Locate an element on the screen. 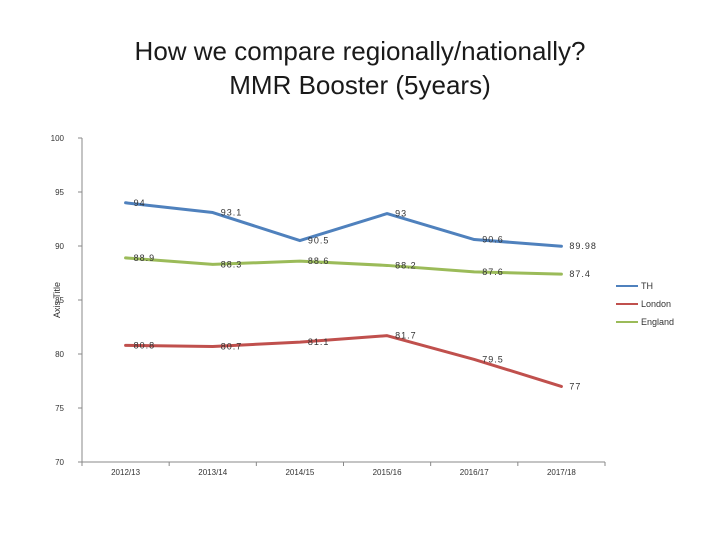  data-label-london: 81.7 is located at coordinates (406, 336).